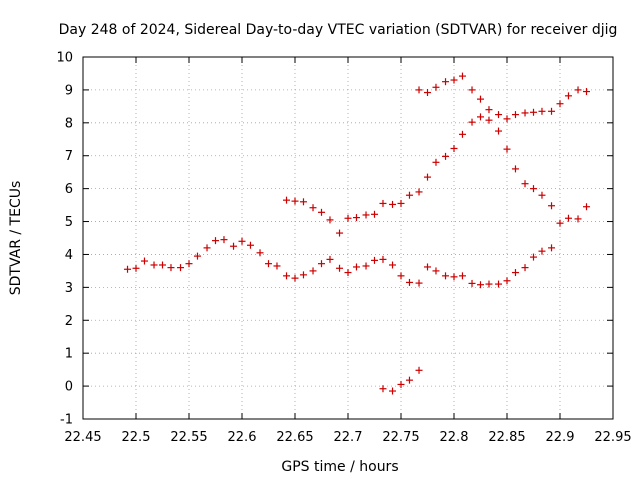 The height and width of the screenshot is (480, 640). I want to click on x-tick-label: 22.55, so click(188, 437).